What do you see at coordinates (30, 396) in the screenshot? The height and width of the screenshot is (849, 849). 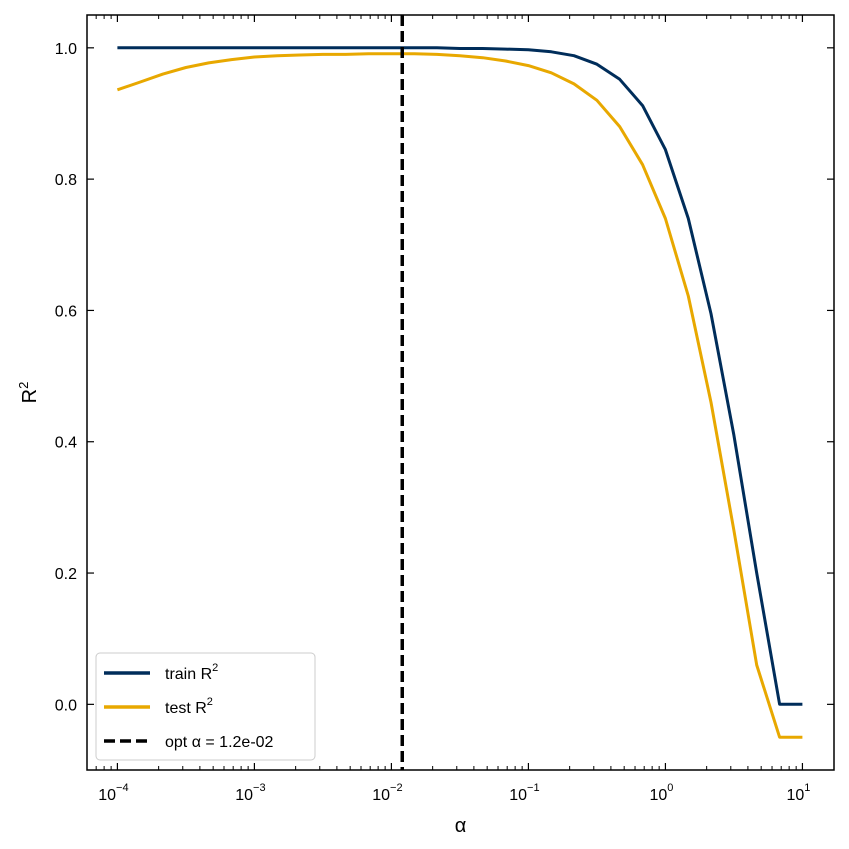 I see `y-axis-title-base: R` at bounding box center [30, 396].